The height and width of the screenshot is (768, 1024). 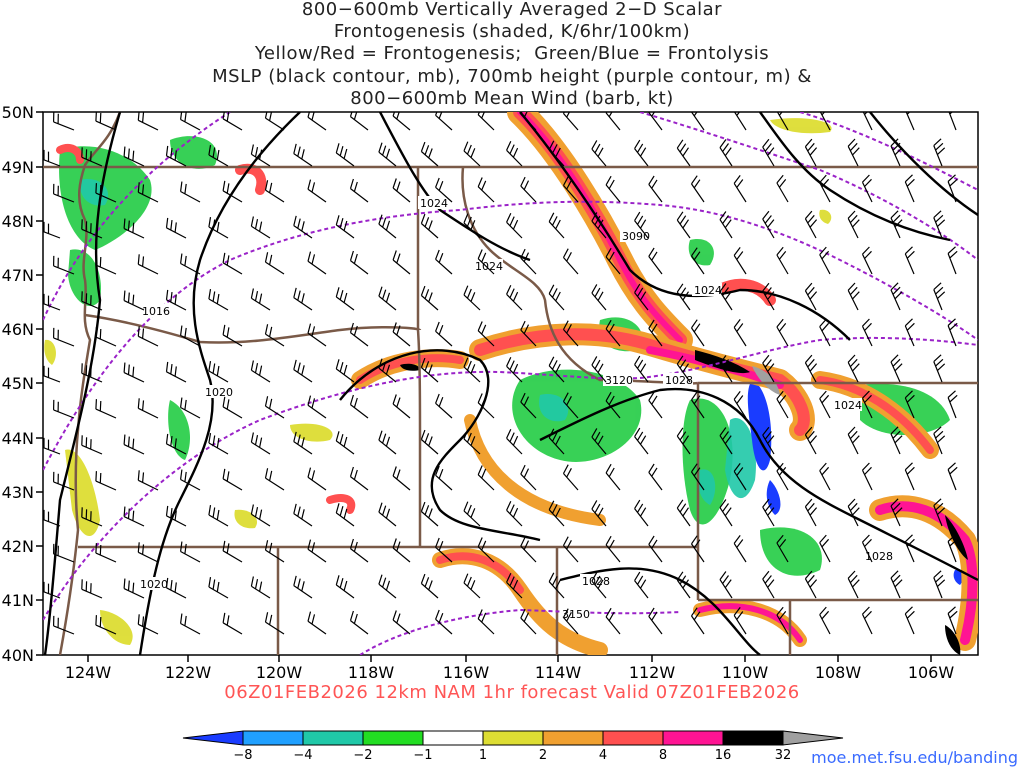 What do you see at coordinates (745, 672) in the screenshot?
I see `lon-label: 110W` at bounding box center [745, 672].